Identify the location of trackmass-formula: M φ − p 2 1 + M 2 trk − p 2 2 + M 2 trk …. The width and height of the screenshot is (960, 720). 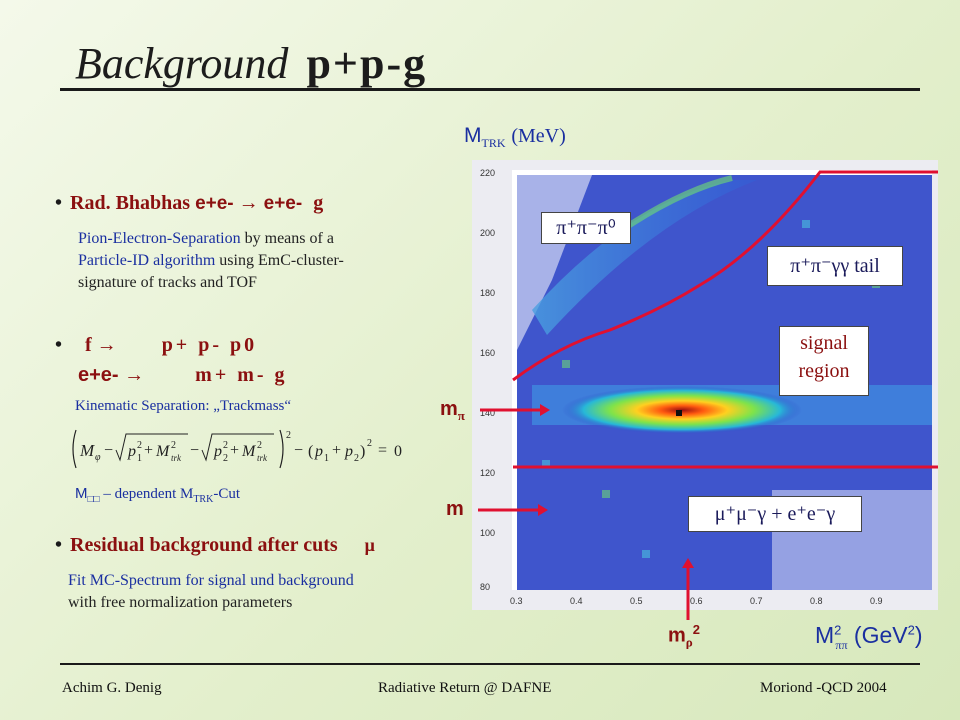
(237, 449).